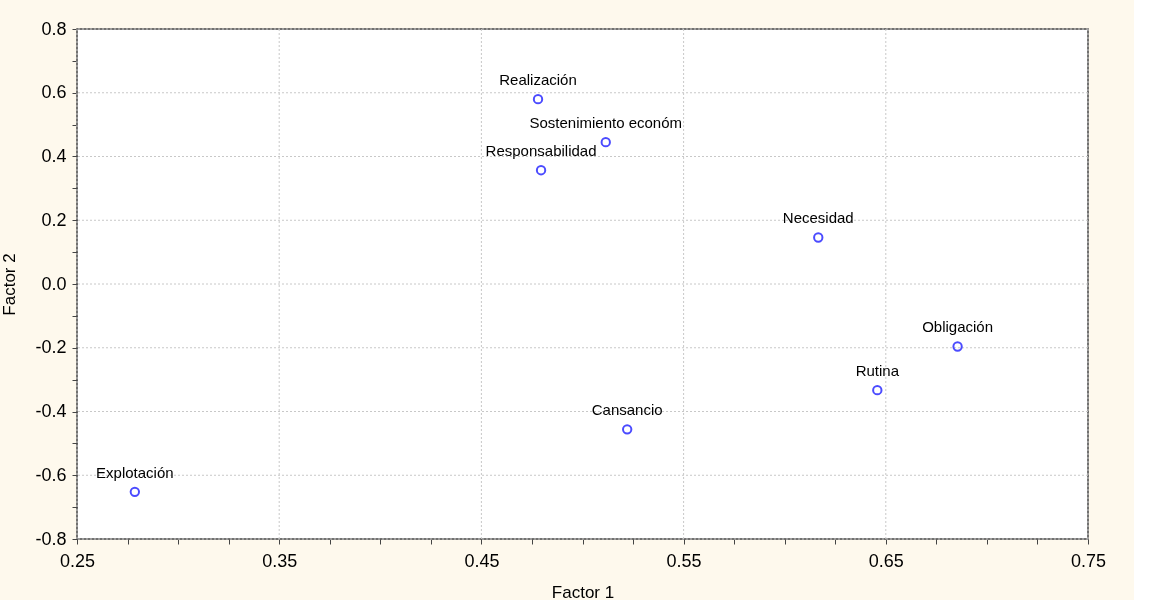 This screenshot has width=1151, height=606. What do you see at coordinates (958, 327) in the screenshot?
I see `data-label: Obligación` at bounding box center [958, 327].